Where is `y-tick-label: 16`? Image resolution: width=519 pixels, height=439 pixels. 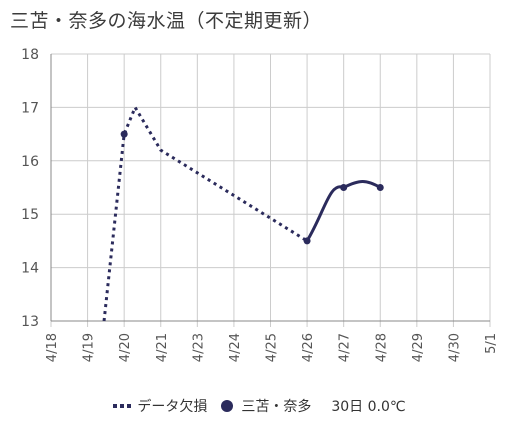 y-tick-label: 16 is located at coordinates (30, 162).